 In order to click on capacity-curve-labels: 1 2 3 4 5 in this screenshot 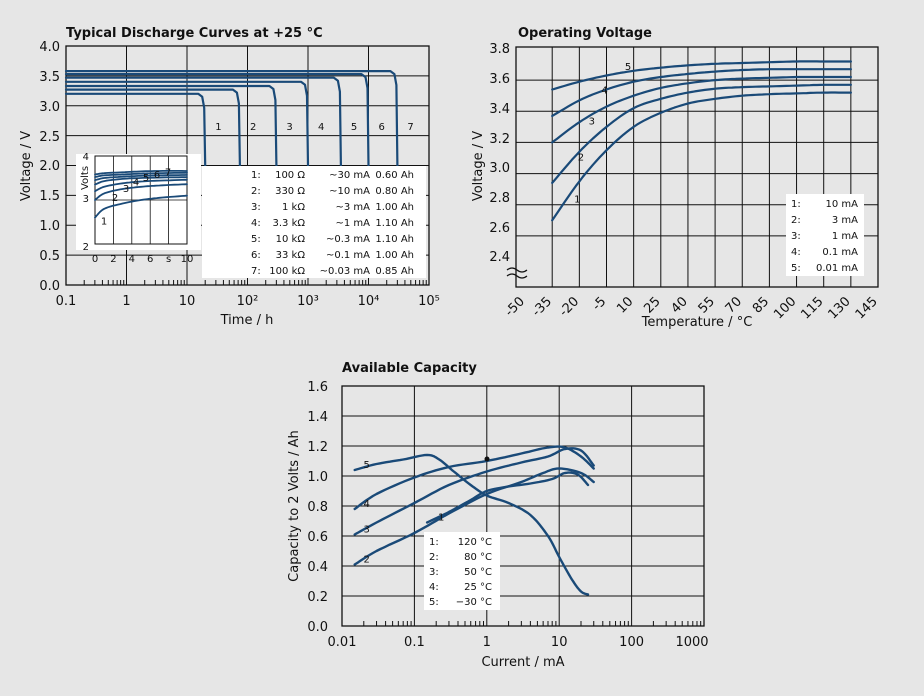, I will do `click(404, 513)`.